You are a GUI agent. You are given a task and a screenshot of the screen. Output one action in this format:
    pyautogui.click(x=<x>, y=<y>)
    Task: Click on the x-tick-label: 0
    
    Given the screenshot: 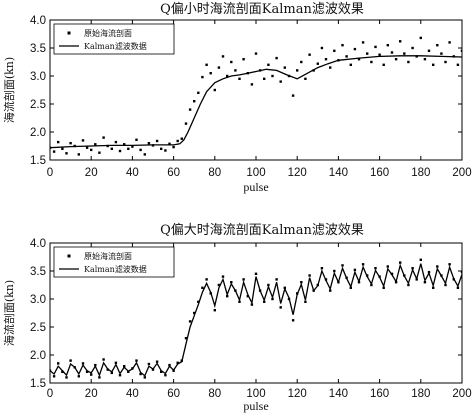 What is the action you would take?
    pyautogui.click(x=50, y=173)
    